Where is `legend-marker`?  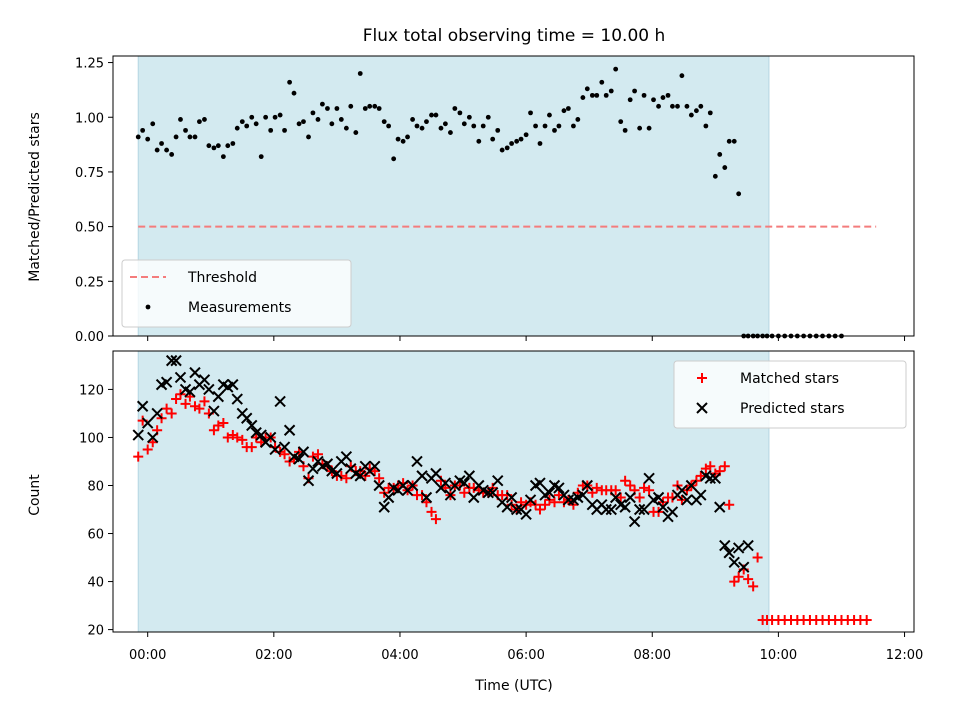 legend-marker is located at coordinates (702, 408).